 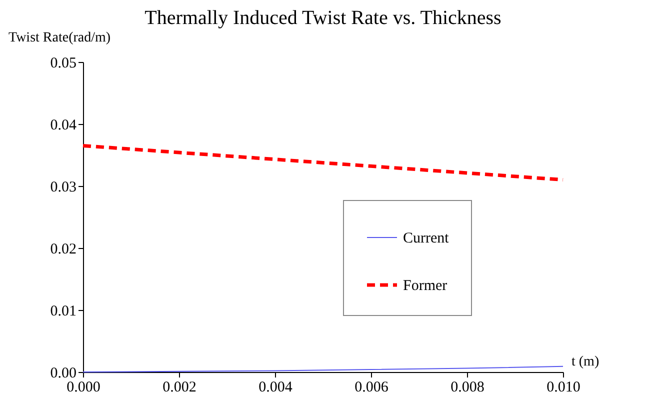 I want to click on y-tick-label: 0.01, so click(x=63, y=312).